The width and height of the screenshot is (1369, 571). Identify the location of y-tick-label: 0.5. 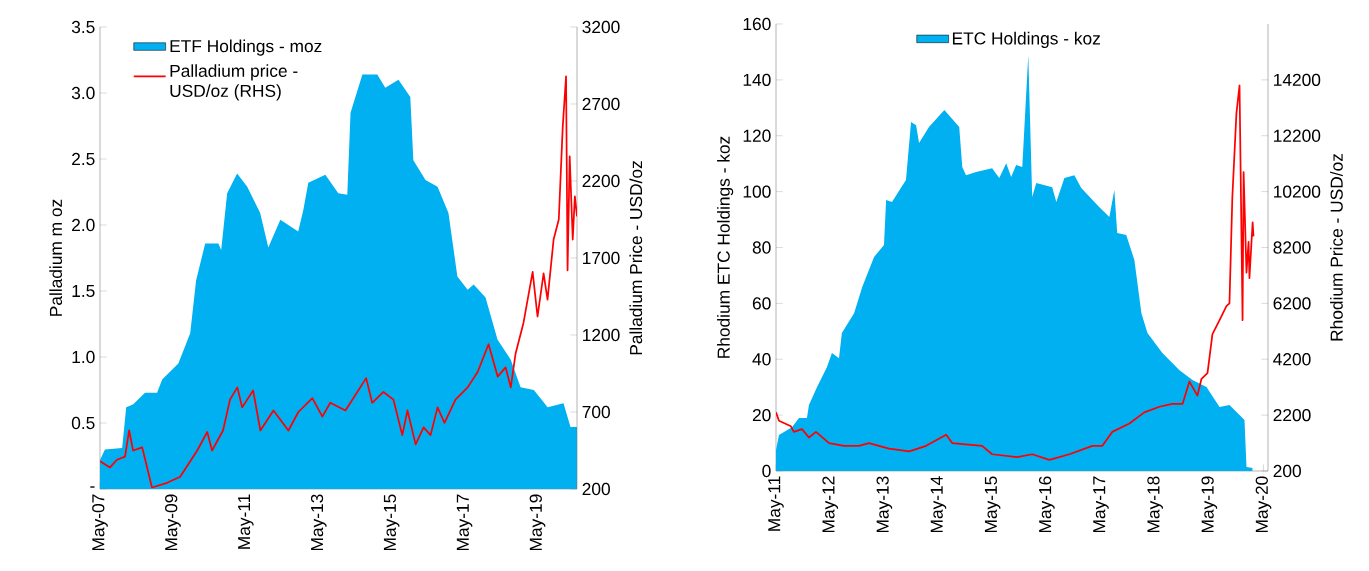
(83, 423).